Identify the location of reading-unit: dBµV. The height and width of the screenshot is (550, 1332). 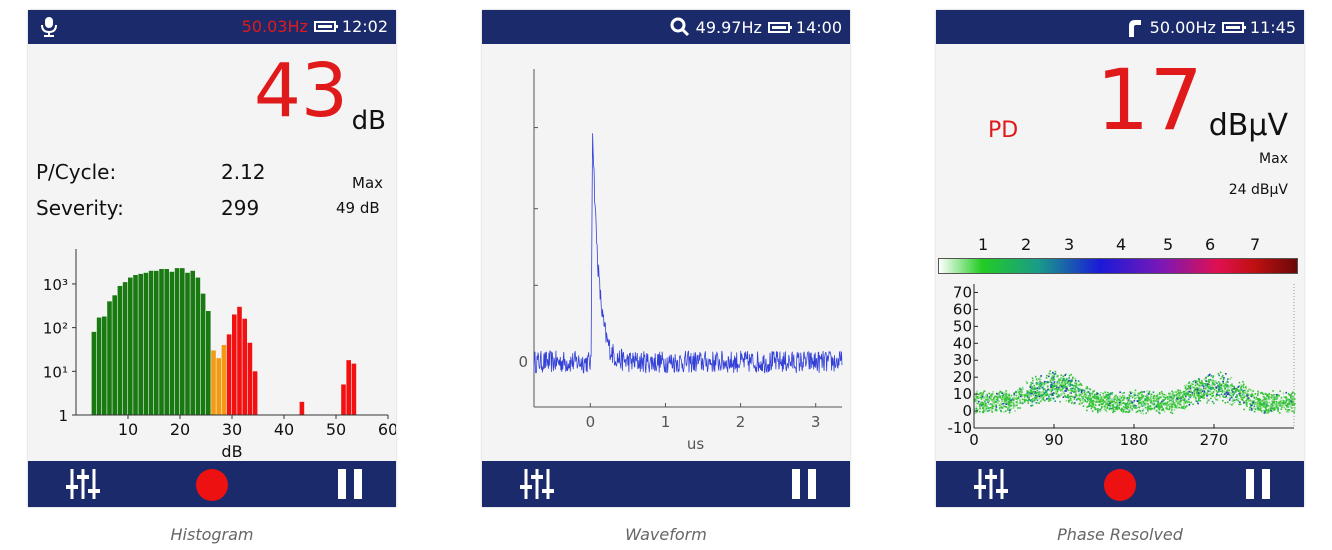
(1248, 125).